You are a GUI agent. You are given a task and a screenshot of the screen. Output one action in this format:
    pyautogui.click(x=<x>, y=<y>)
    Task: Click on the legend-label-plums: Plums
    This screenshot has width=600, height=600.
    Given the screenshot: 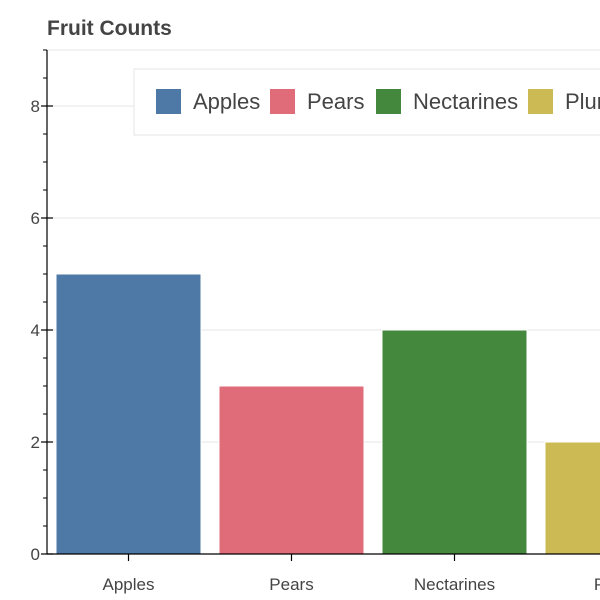 What is the action you would take?
    pyautogui.click(x=582, y=101)
    